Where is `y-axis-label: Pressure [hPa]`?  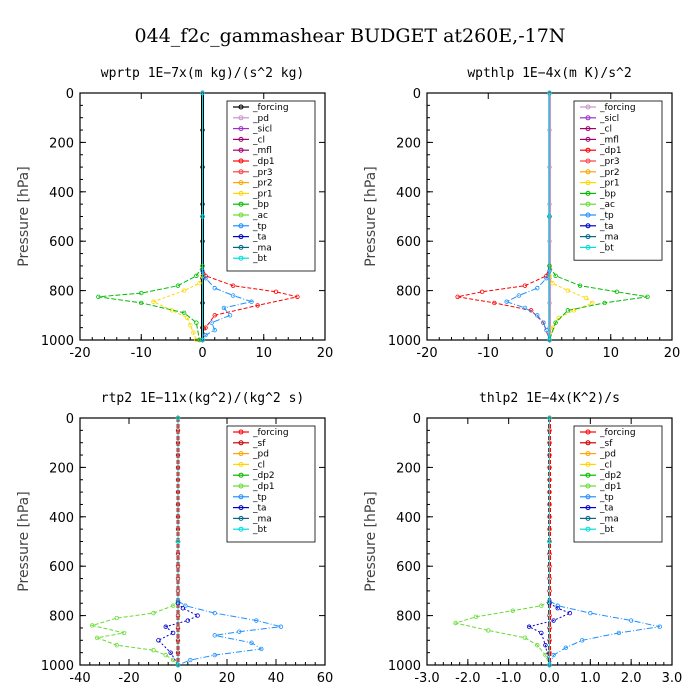
y-axis-label: Pressure [hPa] is located at coordinates (24, 541).